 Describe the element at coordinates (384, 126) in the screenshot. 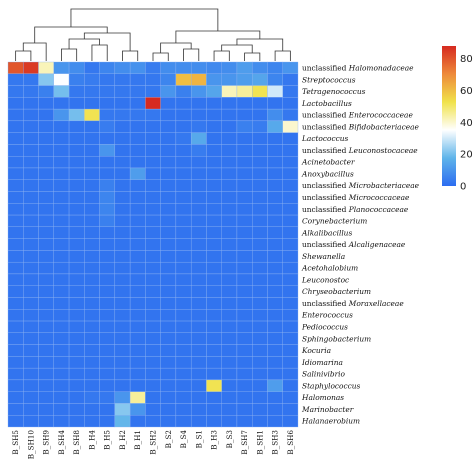

I see `row-label-taxon: Bifidobacteriaceae` at that location.